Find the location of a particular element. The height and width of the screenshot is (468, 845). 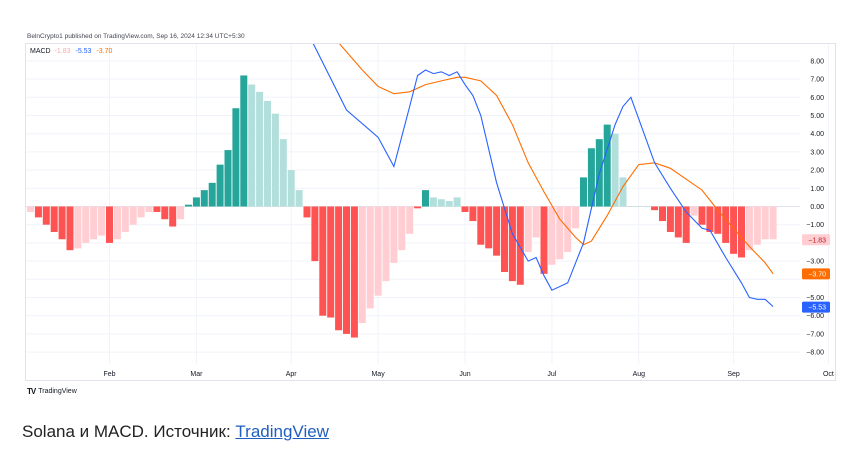

tradingview-mark-icon: TV is located at coordinates (31, 391).